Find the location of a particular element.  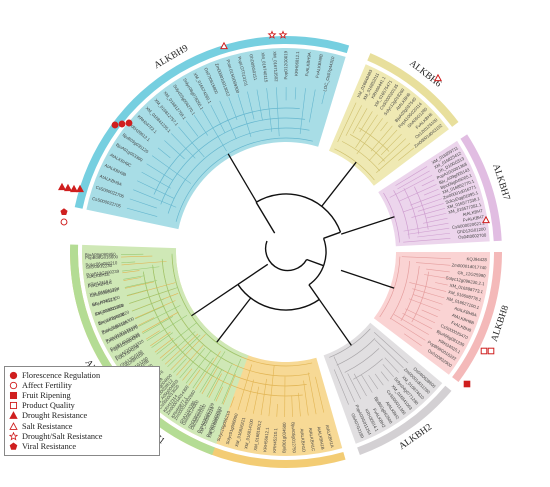

fertility-marker-icon is located at coordinates (13, 385).